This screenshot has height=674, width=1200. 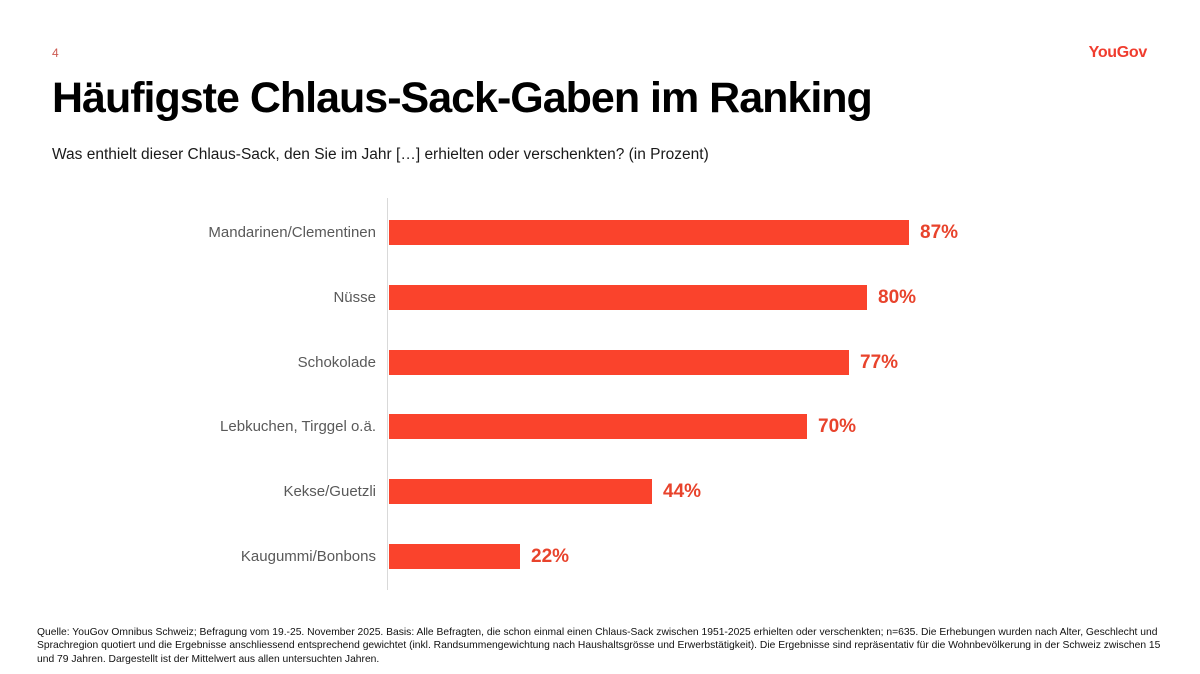 I want to click on chart-row: Nüsse 80%, so click(x=600, y=297).